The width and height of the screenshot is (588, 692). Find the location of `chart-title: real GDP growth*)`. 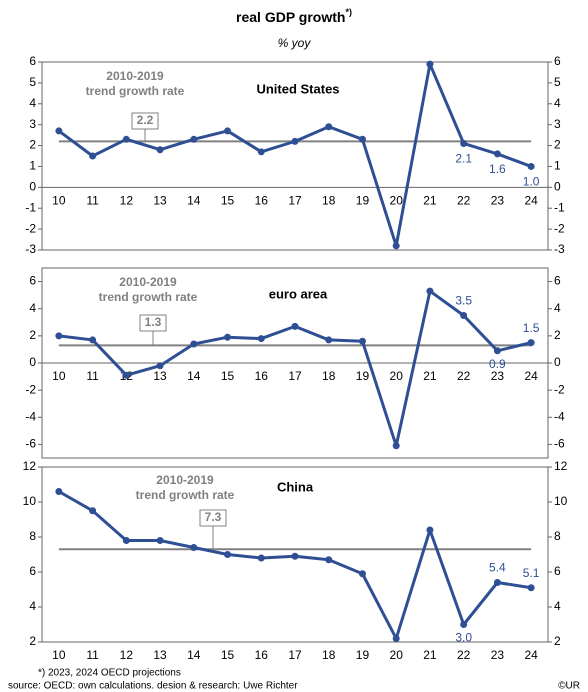

chart-title: real GDP growth*) is located at coordinates (294, 15).